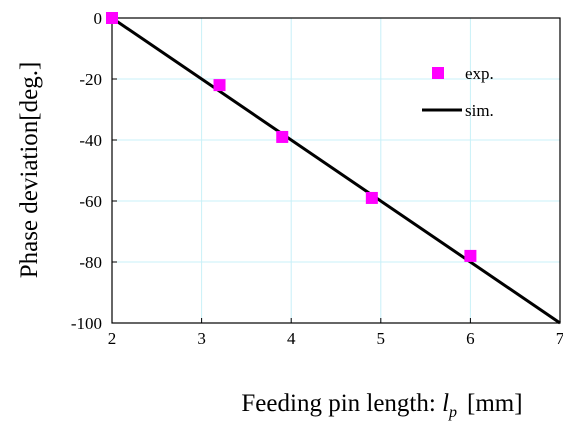 This screenshot has width=563, height=423. What do you see at coordinates (90, 79) in the screenshot?
I see `y-tick-label: -20` at bounding box center [90, 79].